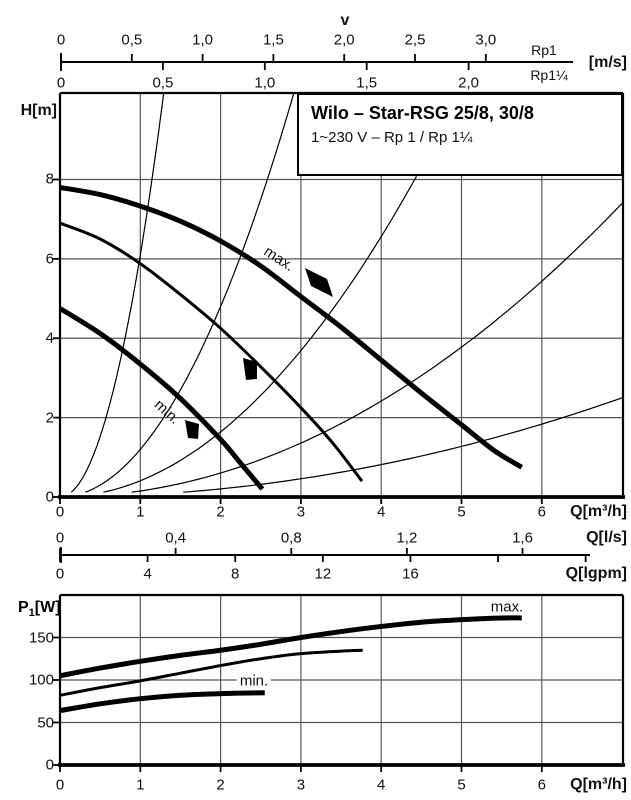  Describe the element at coordinates (522, 538) in the screenshot. I see `ls-tick-label: 1,6` at that location.